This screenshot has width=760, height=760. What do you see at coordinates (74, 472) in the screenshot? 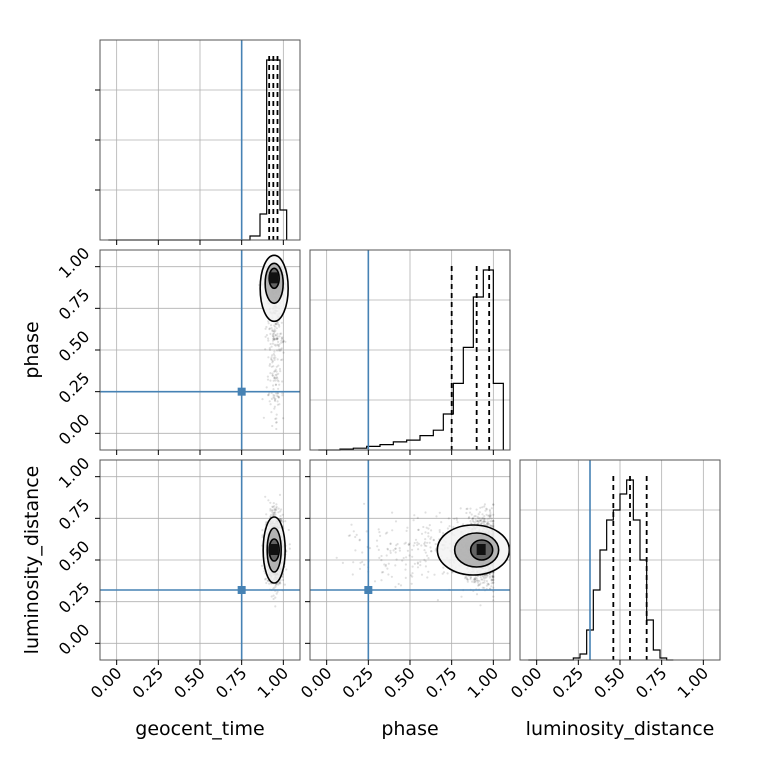
I see `y-tick-label: 1.00` at bounding box center [74, 472].